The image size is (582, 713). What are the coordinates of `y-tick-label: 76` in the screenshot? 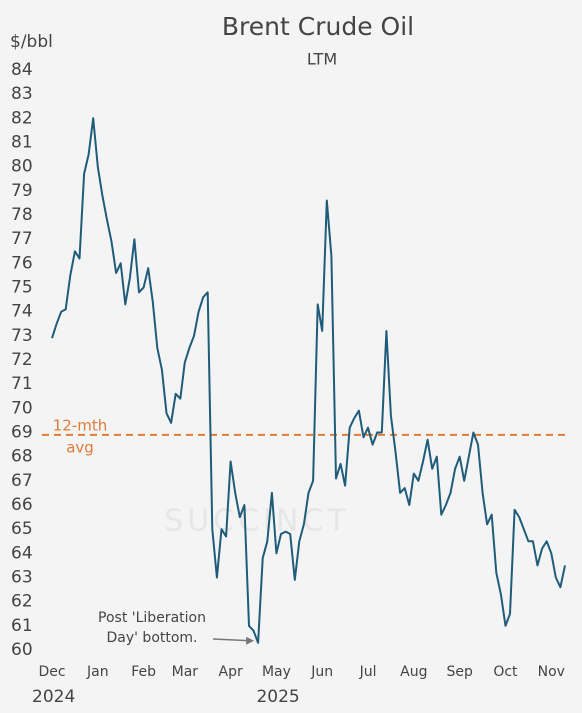 It's located at (22, 263).